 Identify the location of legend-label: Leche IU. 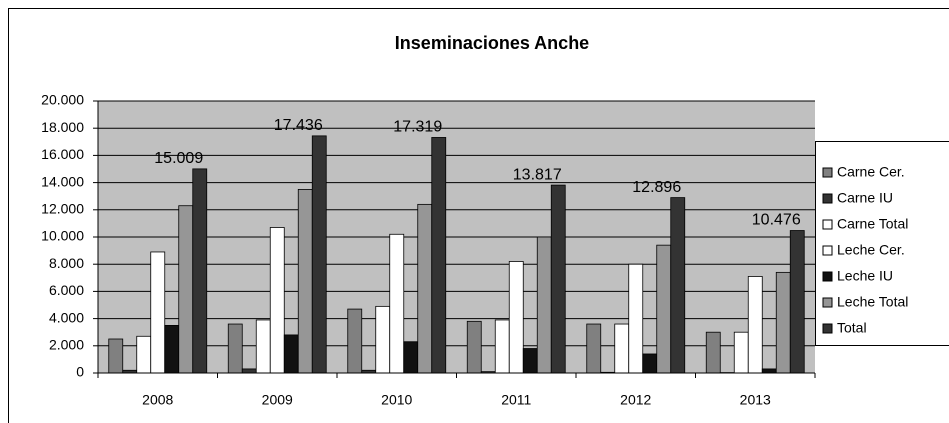
(865, 276).